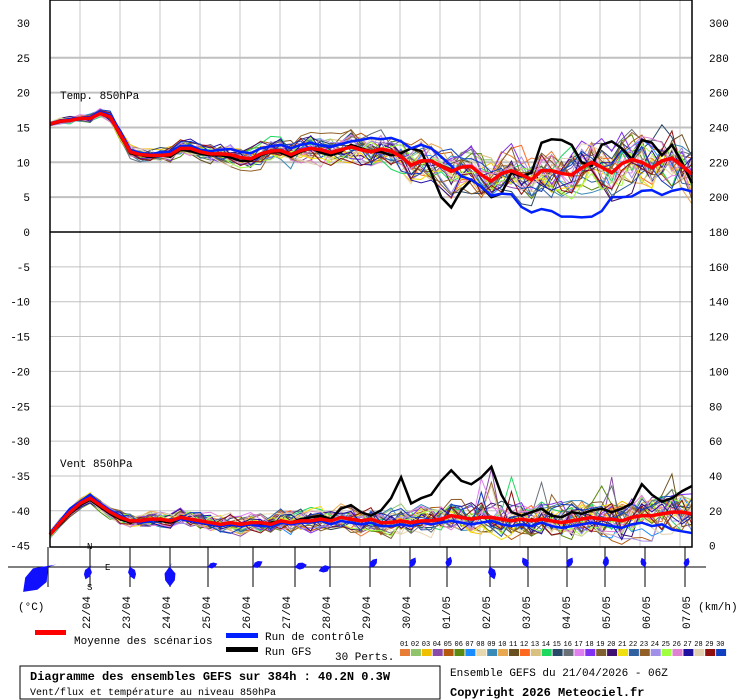  Describe the element at coordinates (20, 513) in the screenshot. I see `left-tick-label: -40` at that location.